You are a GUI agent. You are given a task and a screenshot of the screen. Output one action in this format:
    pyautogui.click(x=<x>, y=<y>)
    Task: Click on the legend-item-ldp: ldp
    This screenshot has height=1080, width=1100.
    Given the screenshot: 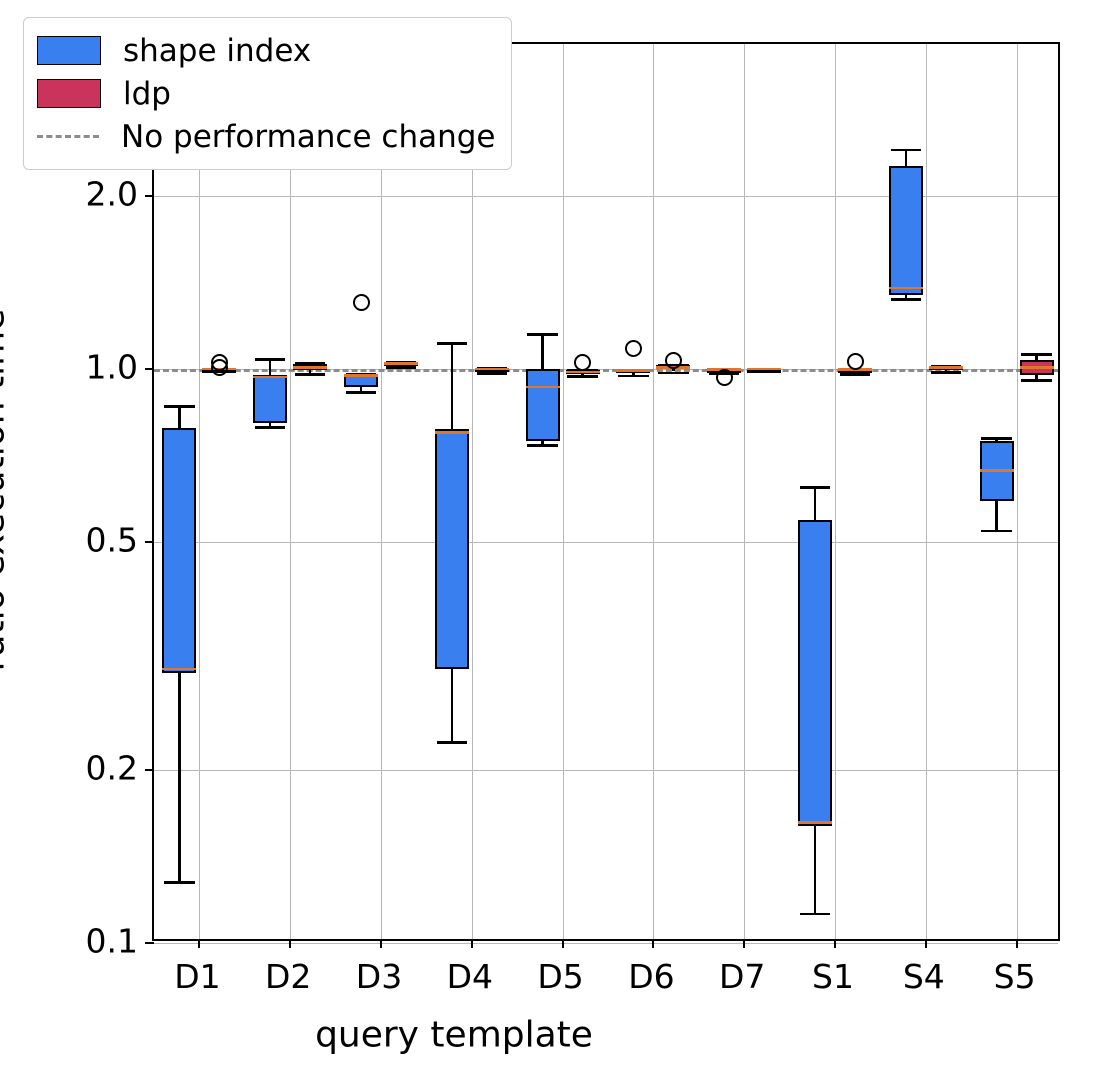 What is the action you would take?
    pyautogui.click(x=266, y=93)
    